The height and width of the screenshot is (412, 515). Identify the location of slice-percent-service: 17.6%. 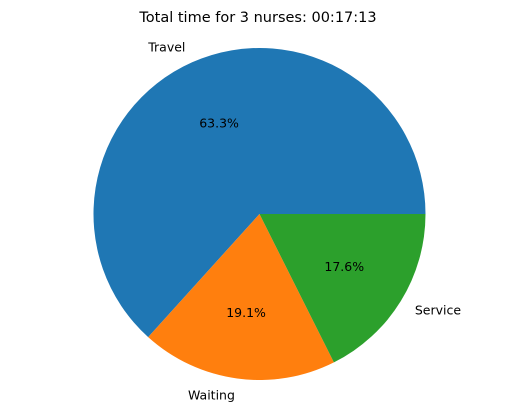
(344, 266).